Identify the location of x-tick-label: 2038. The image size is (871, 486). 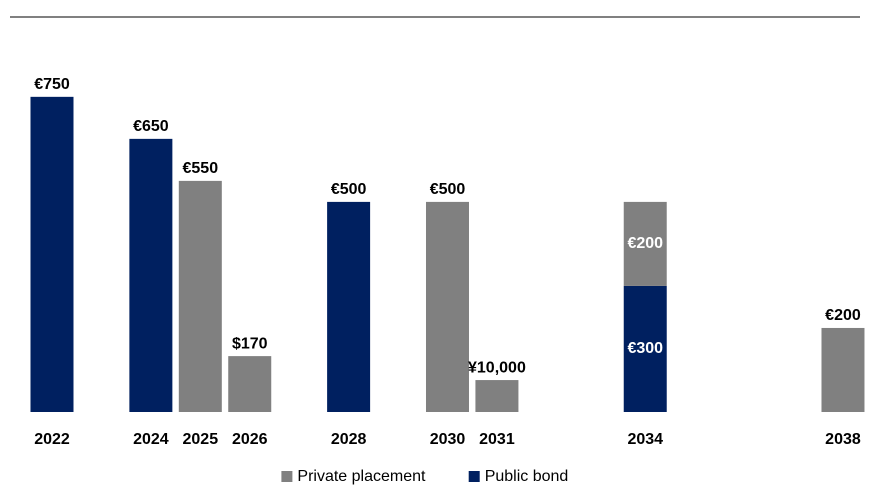
(843, 439).